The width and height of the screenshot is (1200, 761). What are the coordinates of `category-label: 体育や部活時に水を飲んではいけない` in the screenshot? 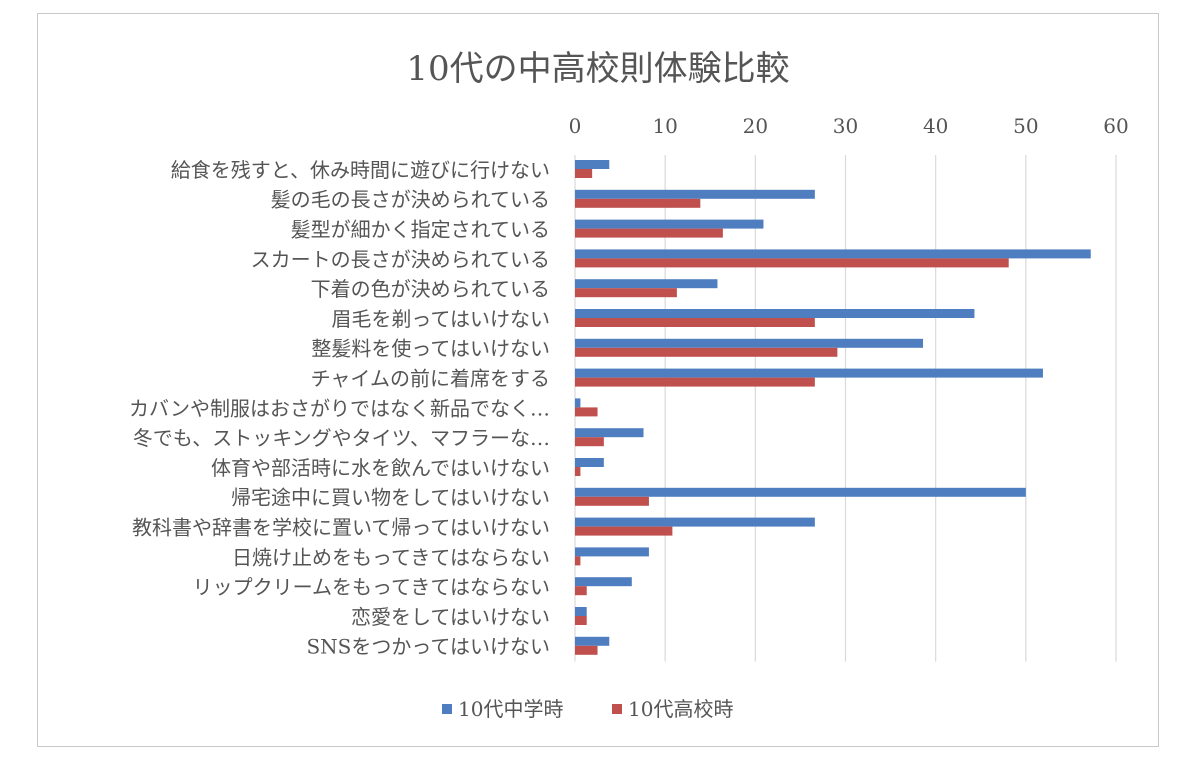 It's located at (380, 468).